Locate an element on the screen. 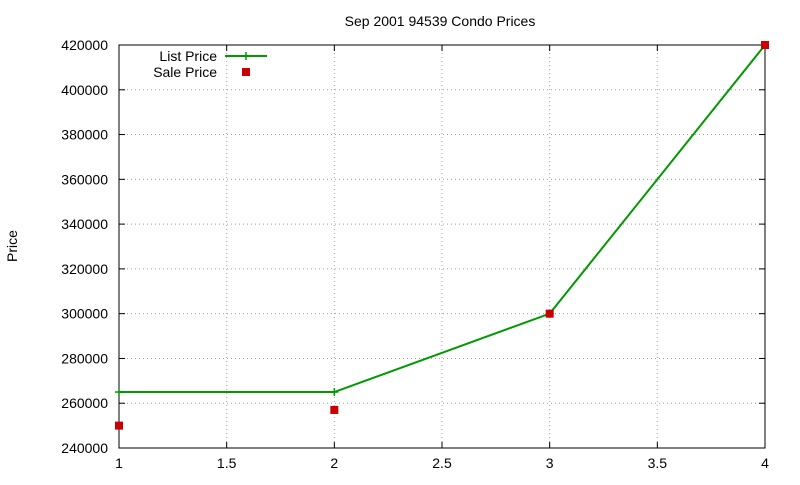  y-tick-label: 420000 is located at coordinates (84, 45).